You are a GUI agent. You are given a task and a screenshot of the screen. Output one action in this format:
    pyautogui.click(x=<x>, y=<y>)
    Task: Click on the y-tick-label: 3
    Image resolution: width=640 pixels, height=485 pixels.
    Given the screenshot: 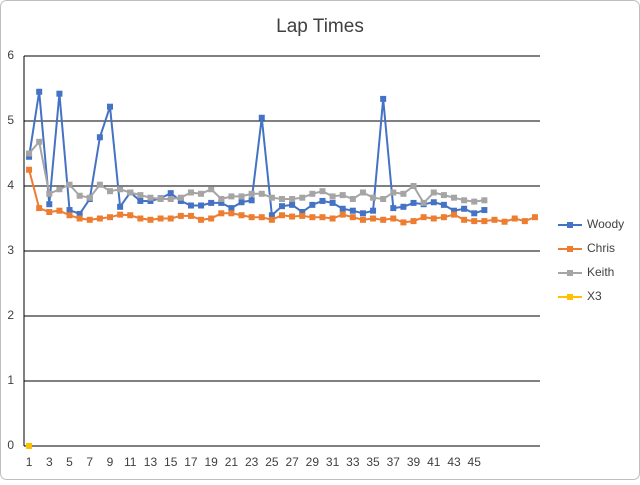 What is the action you would take?
    pyautogui.click(x=10, y=250)
    